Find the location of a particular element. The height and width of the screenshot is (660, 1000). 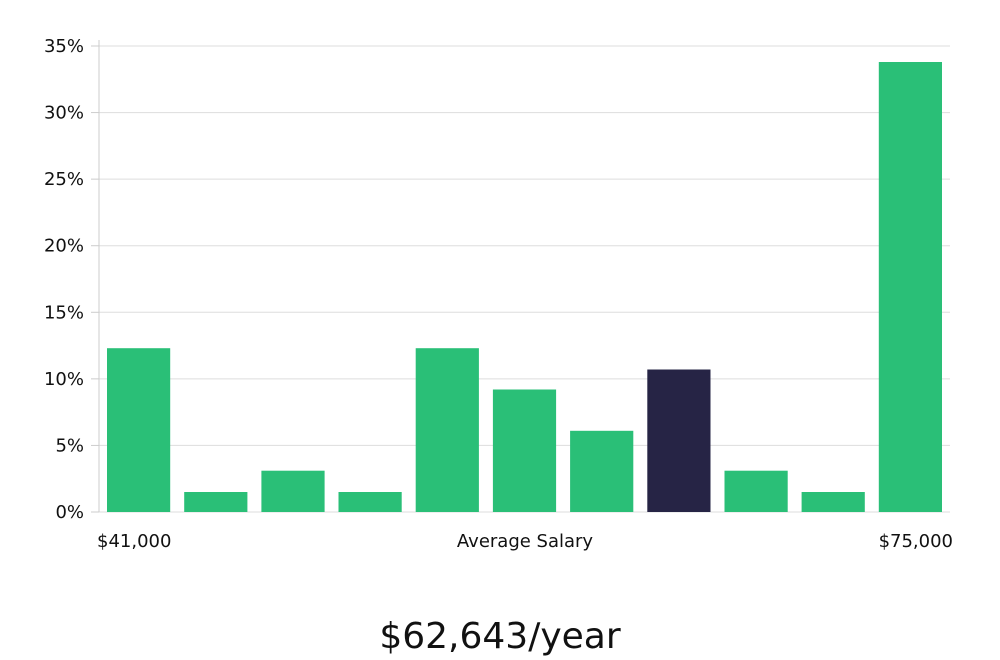

y-tick-label: 20% is located at coordinates (64, 246).